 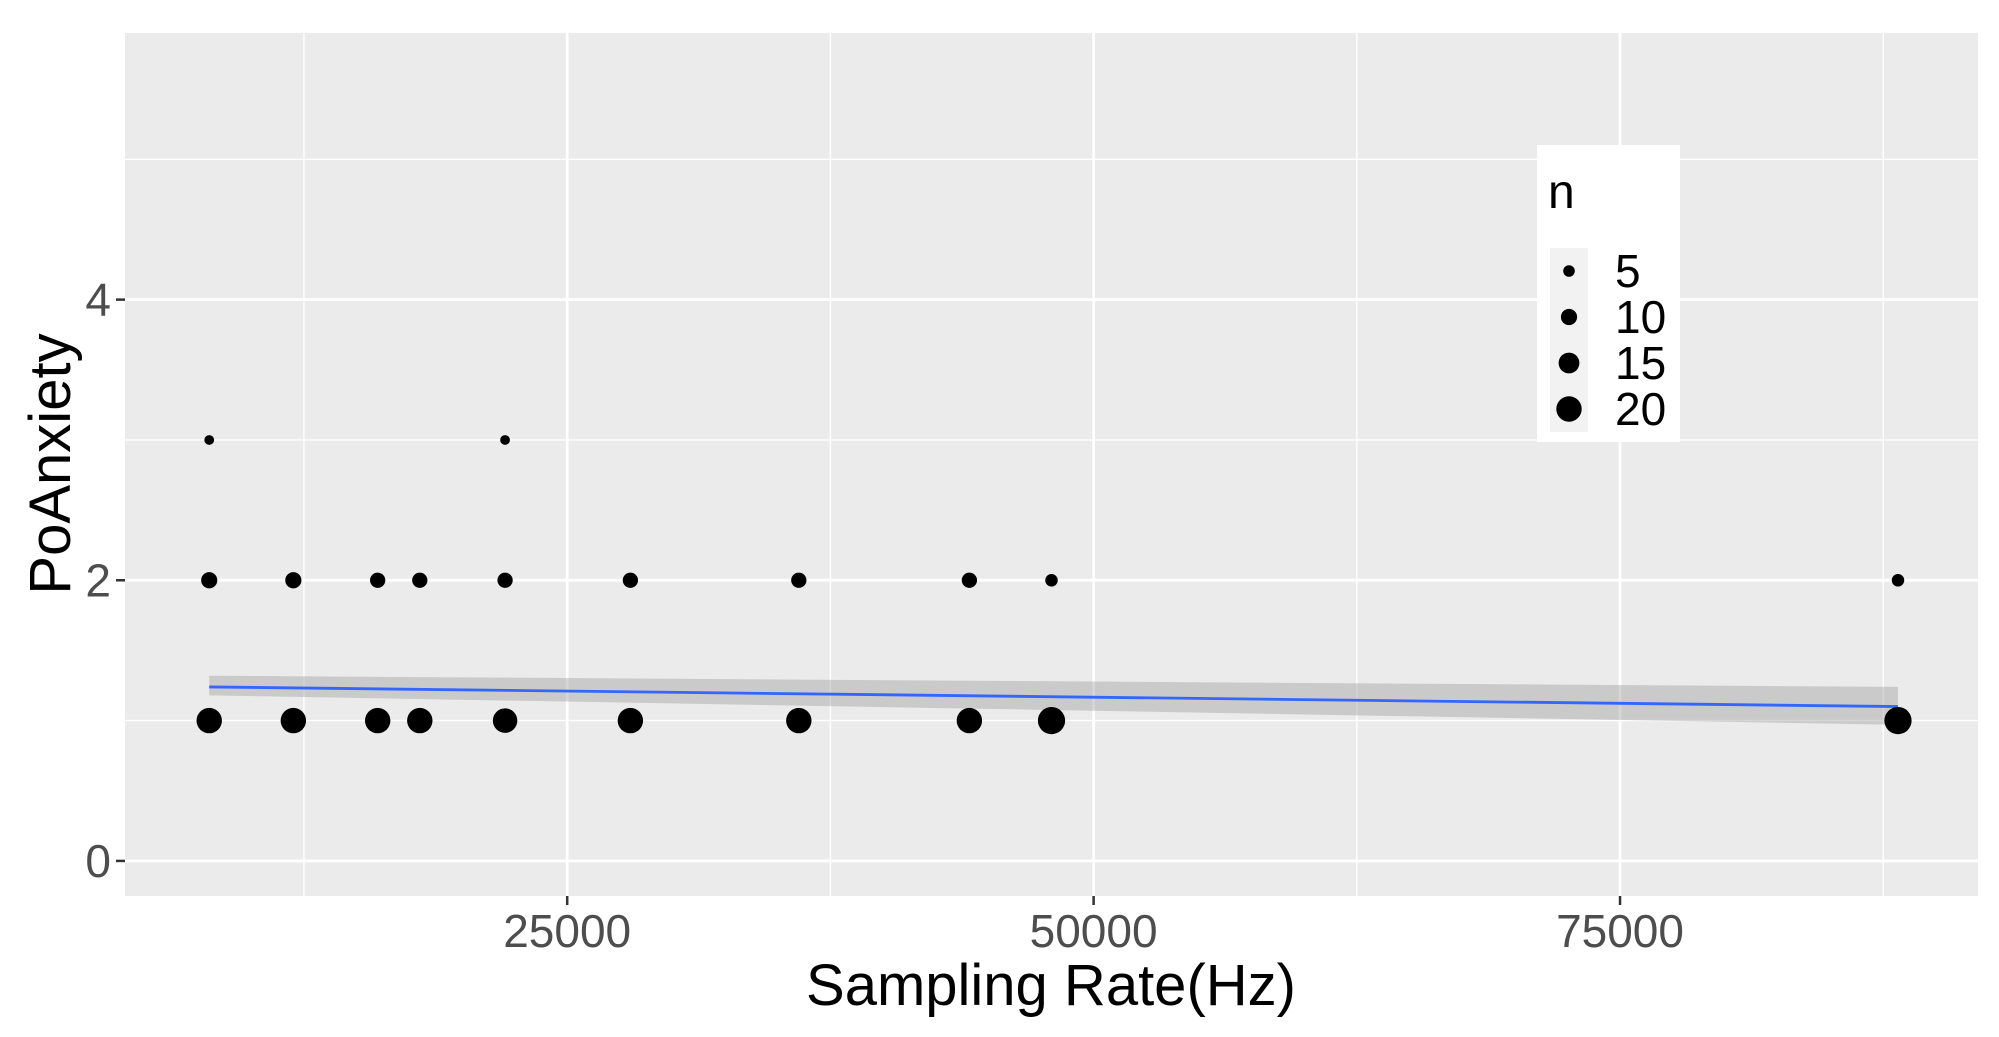 I want to click on y-tick-label: 4, so click(x=98, y=300).